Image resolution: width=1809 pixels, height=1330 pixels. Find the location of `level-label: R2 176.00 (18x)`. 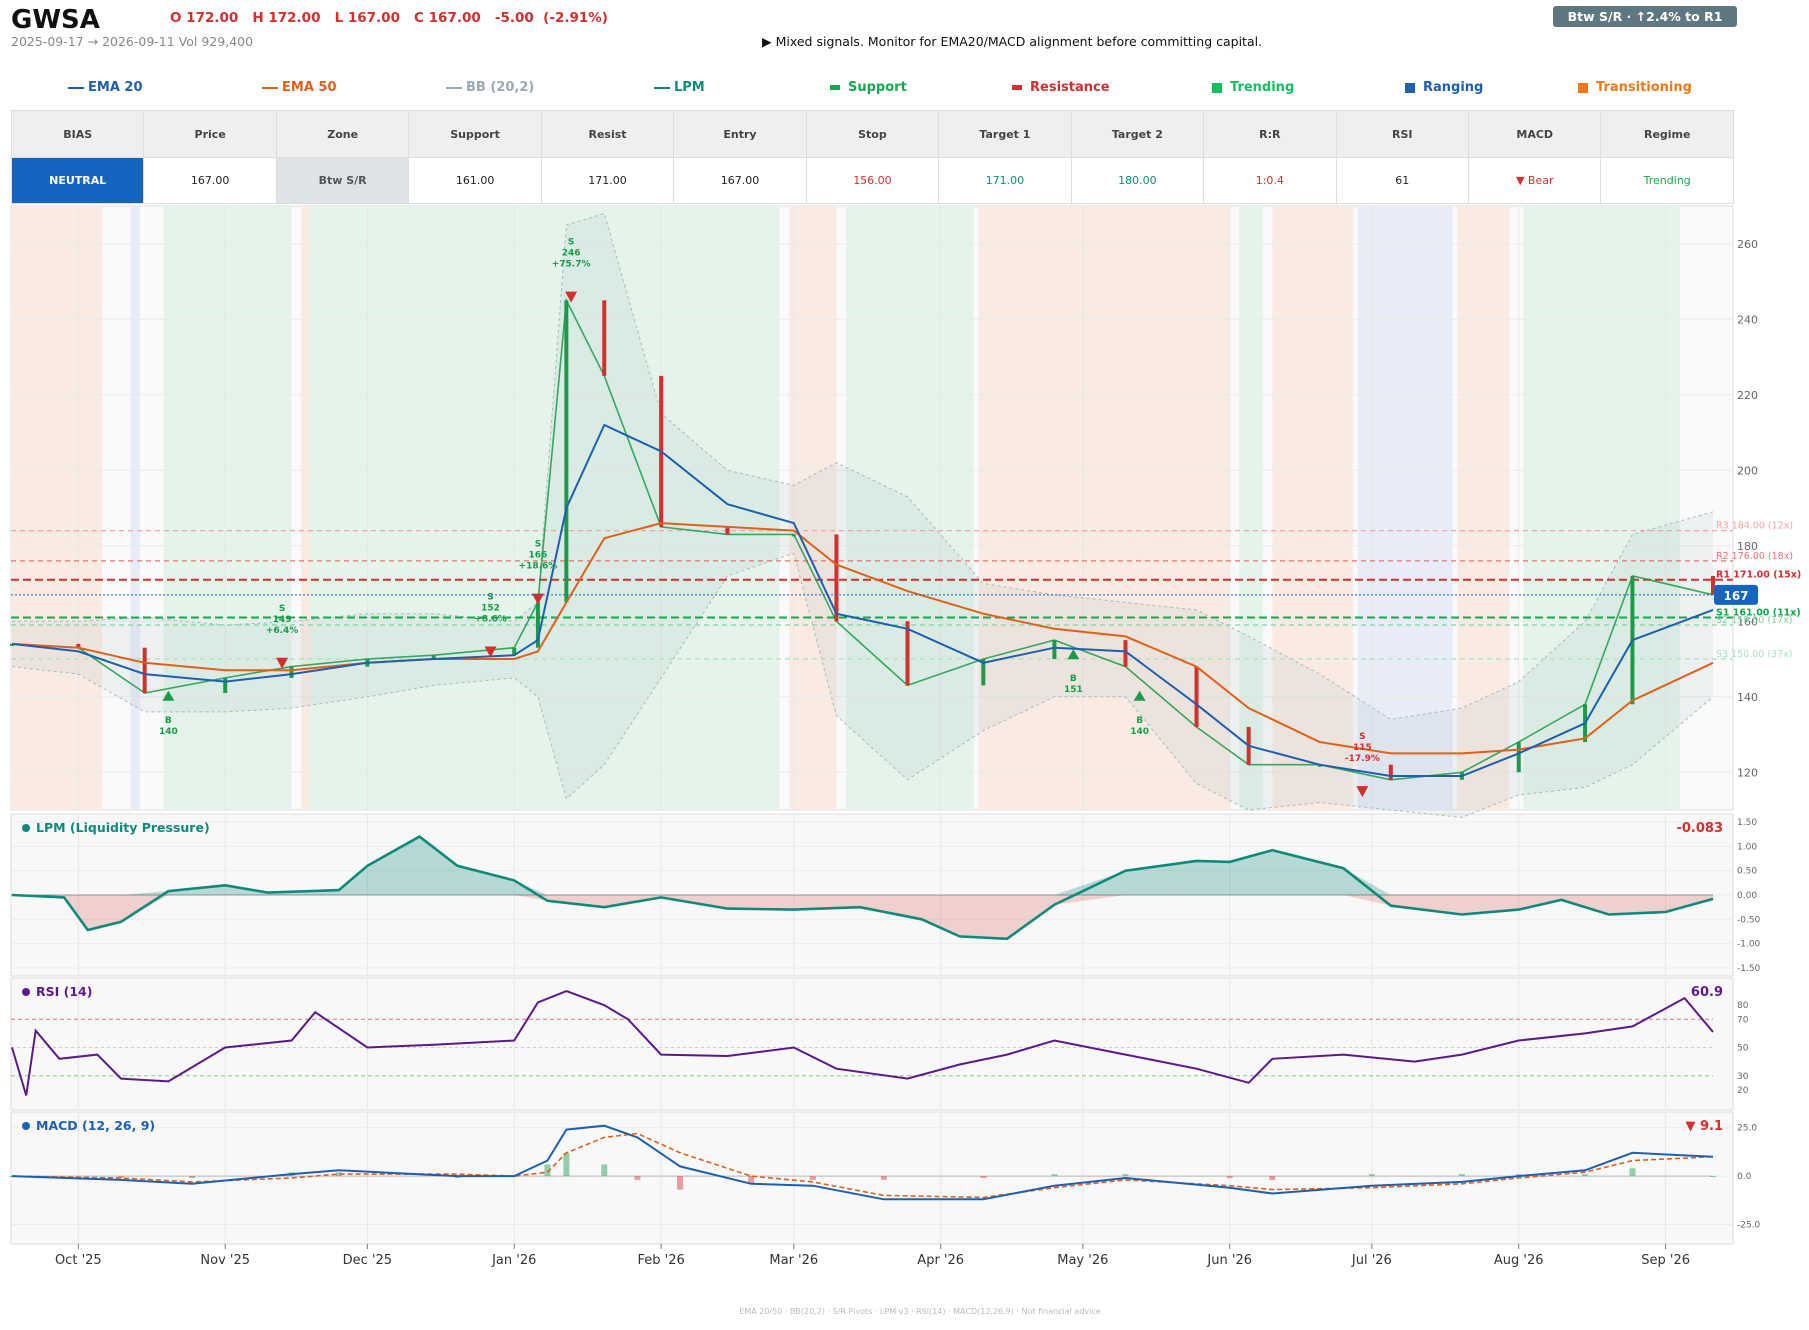

level-label: R2 176.00 (18x) is located at coordinates (1754, 556).